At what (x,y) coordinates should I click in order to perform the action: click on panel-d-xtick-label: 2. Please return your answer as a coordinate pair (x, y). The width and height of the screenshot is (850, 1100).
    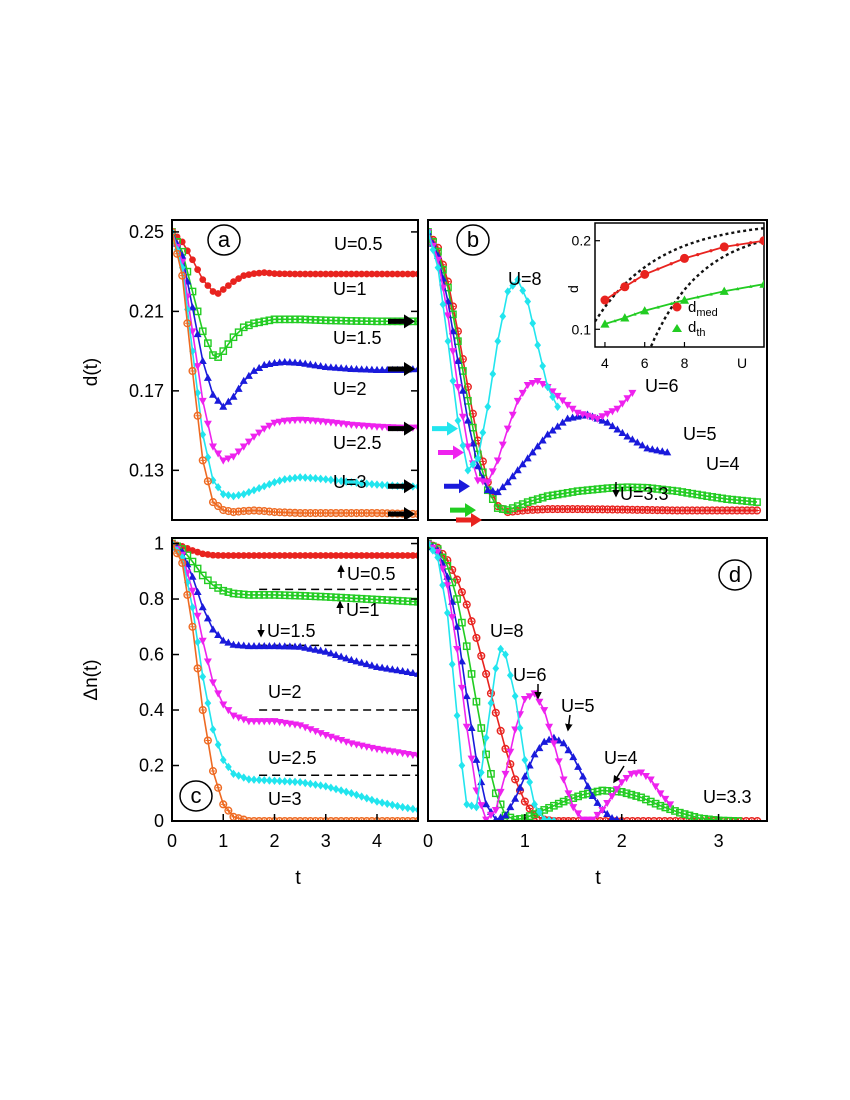
    Looking at the image, I should click on (622, 841).